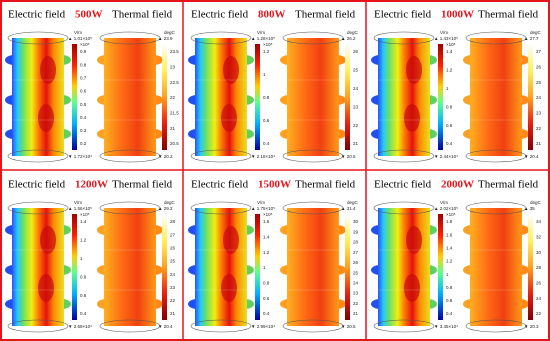 Image resolution: width=550 pixels, height=341 pixels. I want to click on max-label: ▲ 1.28×10⁵, so click(263, 38).